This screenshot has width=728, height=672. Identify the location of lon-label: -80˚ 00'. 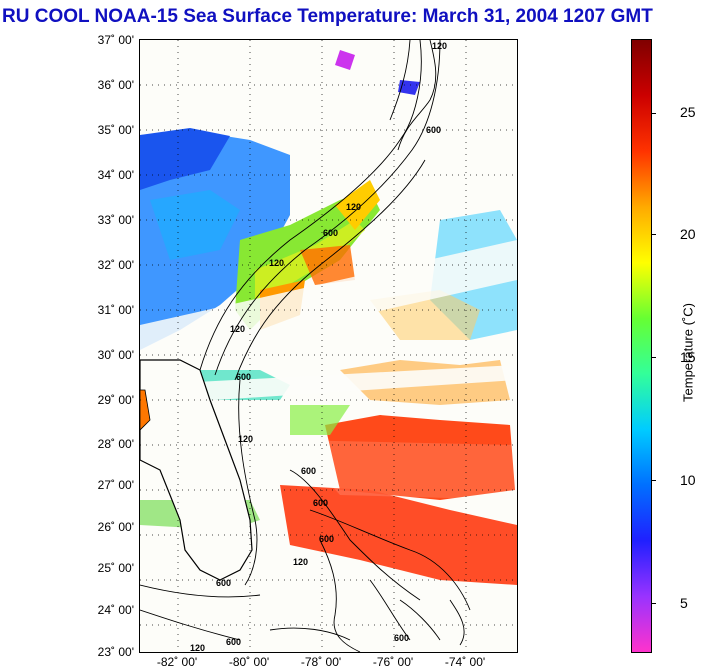
(249, 662).